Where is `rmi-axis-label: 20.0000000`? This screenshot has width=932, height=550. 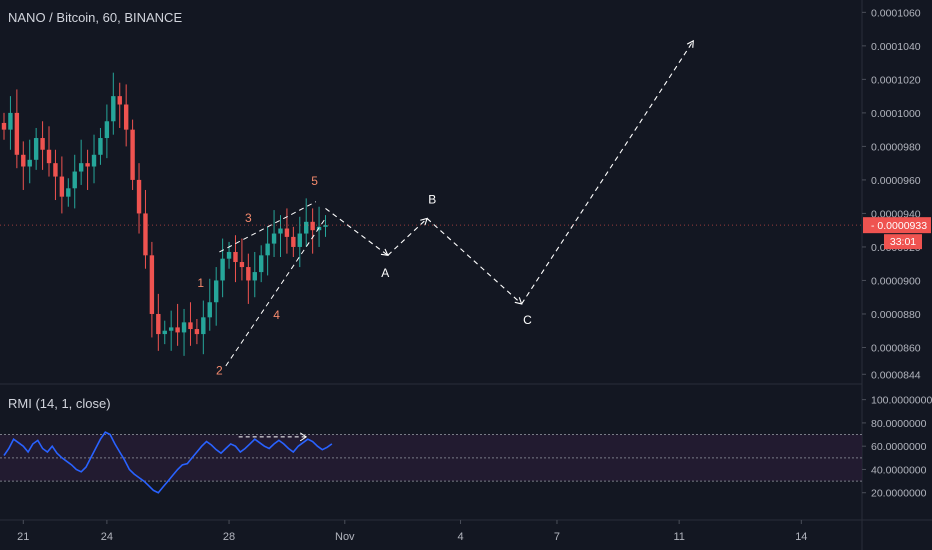 rmi-axis-label: 20.0000000 is located at coordinates (899, 494).